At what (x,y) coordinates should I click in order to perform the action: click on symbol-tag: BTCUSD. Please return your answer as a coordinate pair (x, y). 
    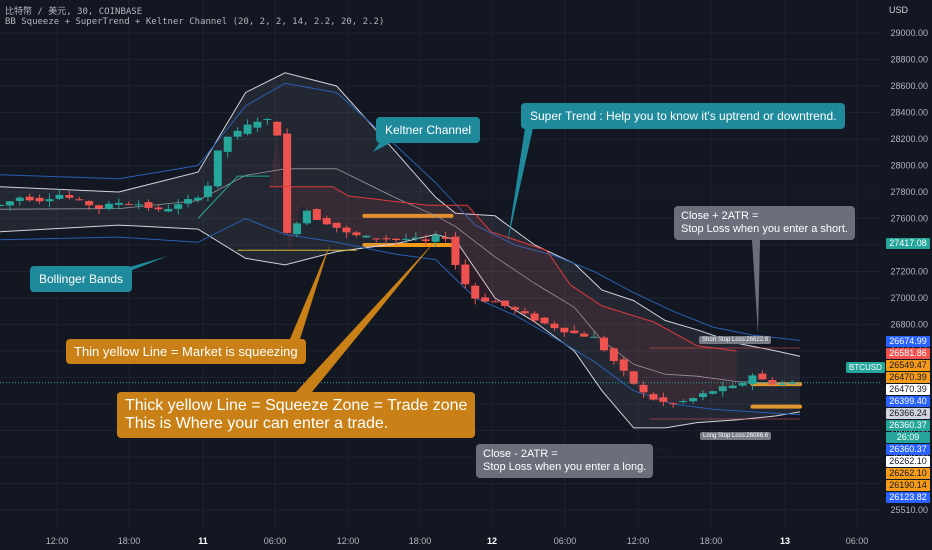
    Looking at the image, I should click on (865, 367).